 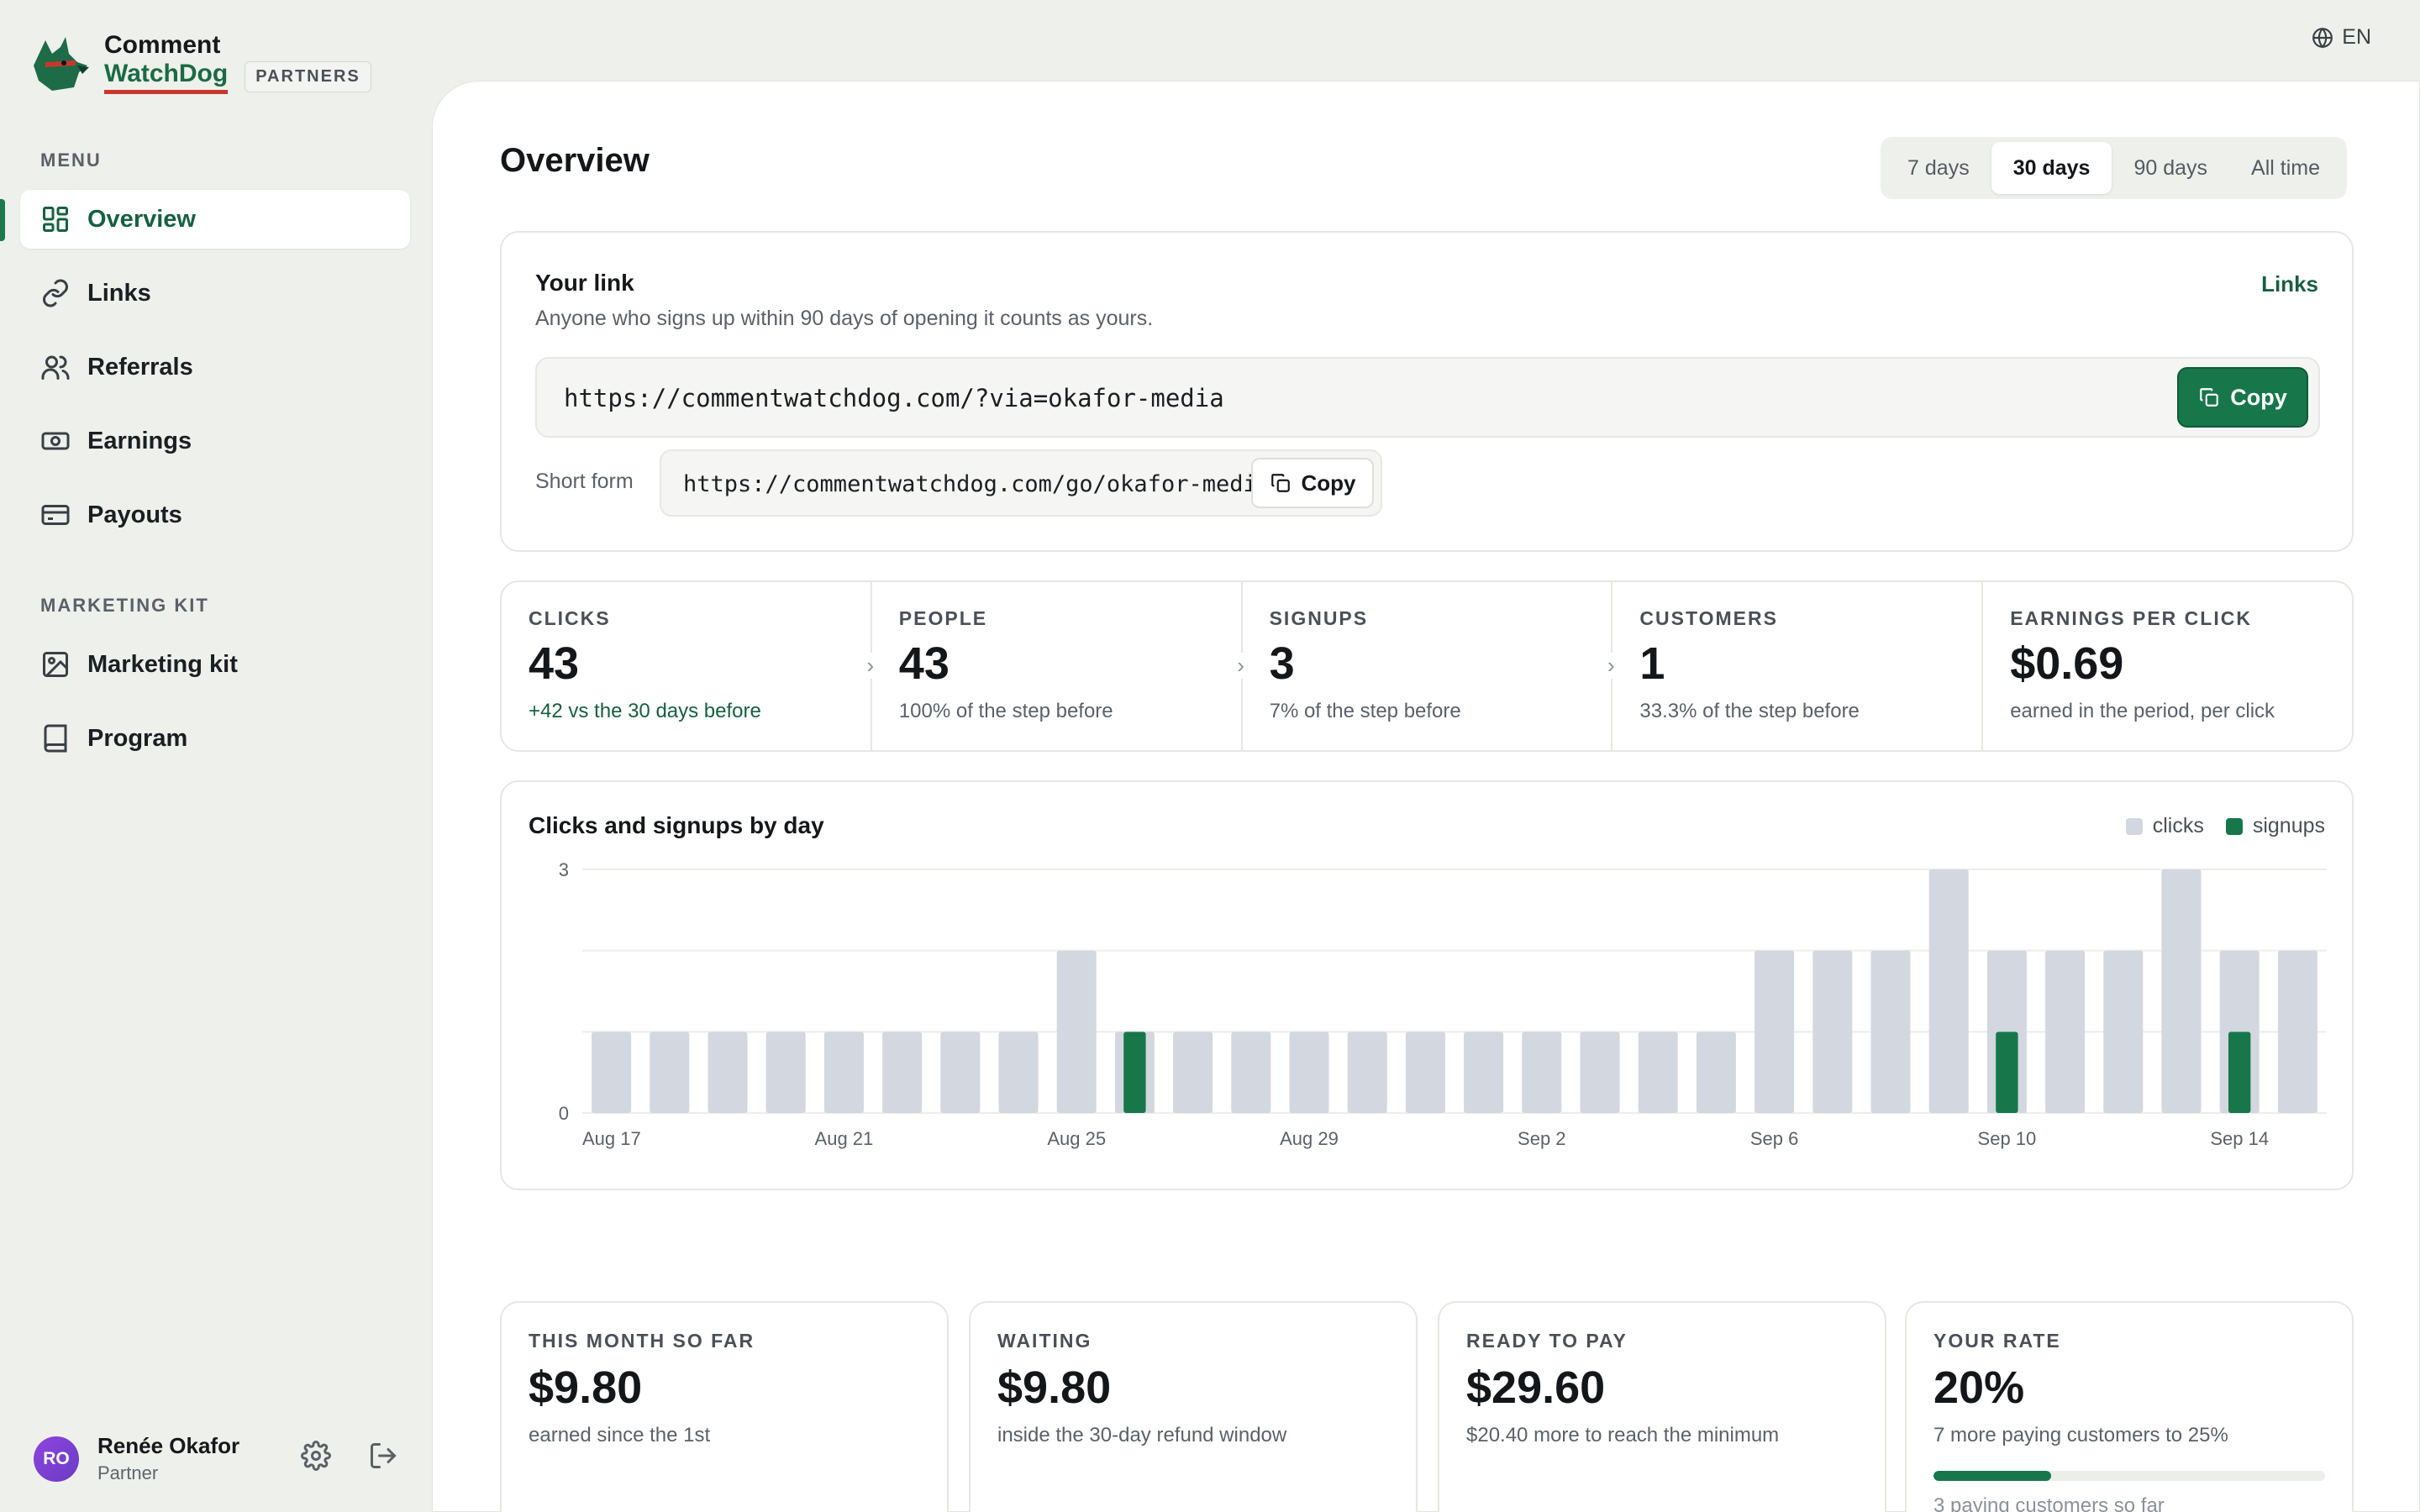 I want to click on stat-note: earned since the 1st, so click(x=620, y=1435).